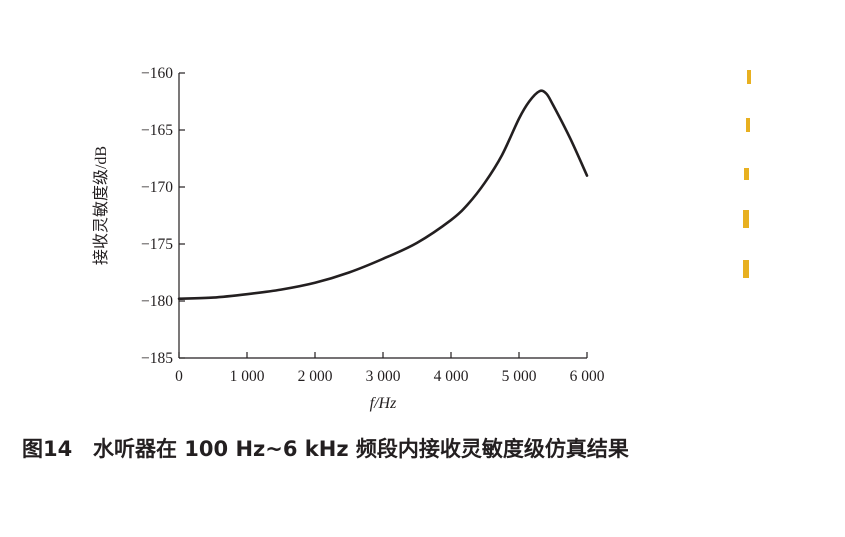 The image size is (845, 537). I want to click on y-axis-ticks: −160 −165 −170 −175 −180 −185, so click(163, 216).